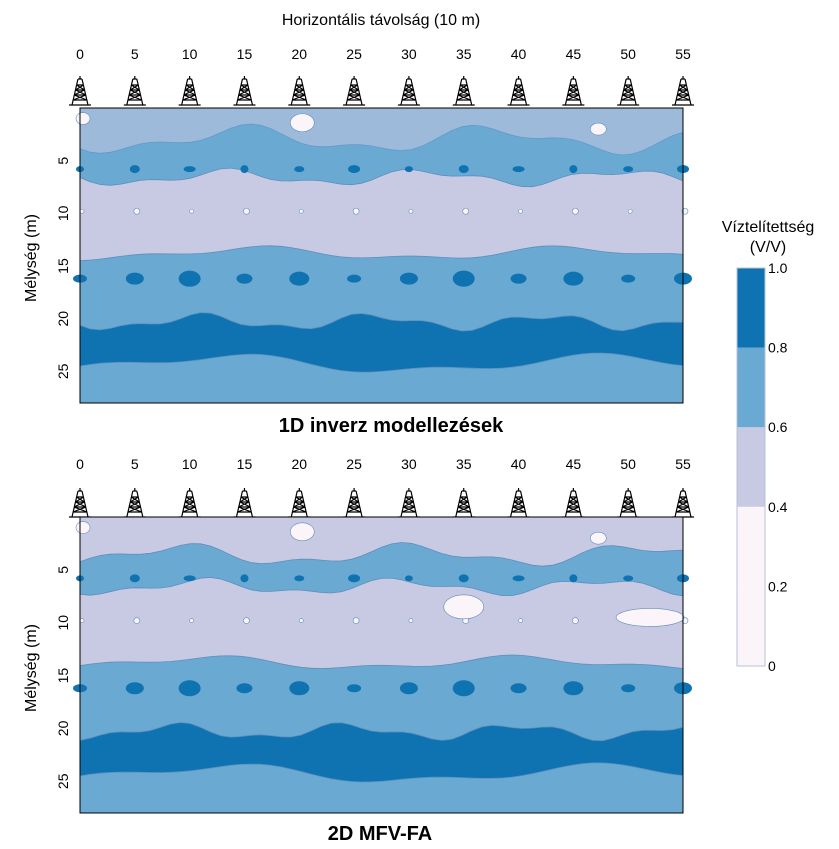  What do you see at coordinates (381, 90) in the screenshot?
I see `panel1-wells` at bounding box center [381, 90].